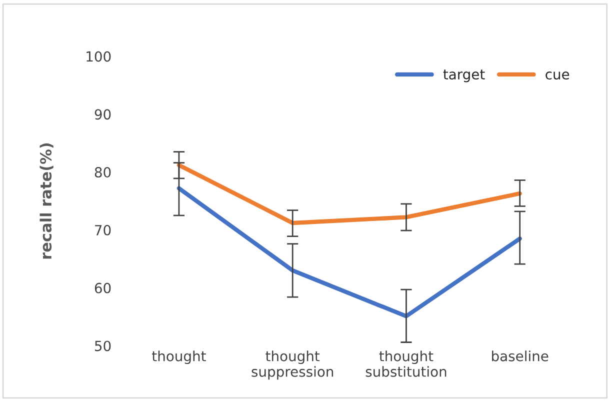 The image size is (613, 402). I want to click on y-tick-label: 70, so click(103, 230).